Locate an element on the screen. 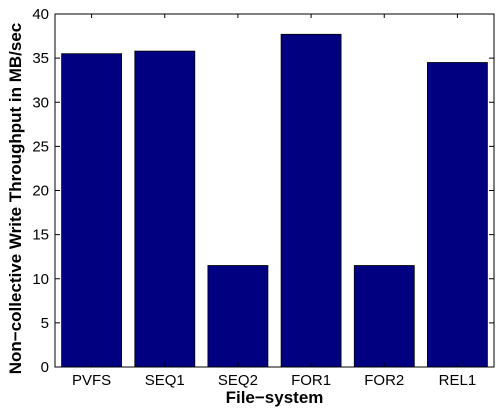 The image size is (499, 409). bar-for2 is located at coordinates (384, 316).